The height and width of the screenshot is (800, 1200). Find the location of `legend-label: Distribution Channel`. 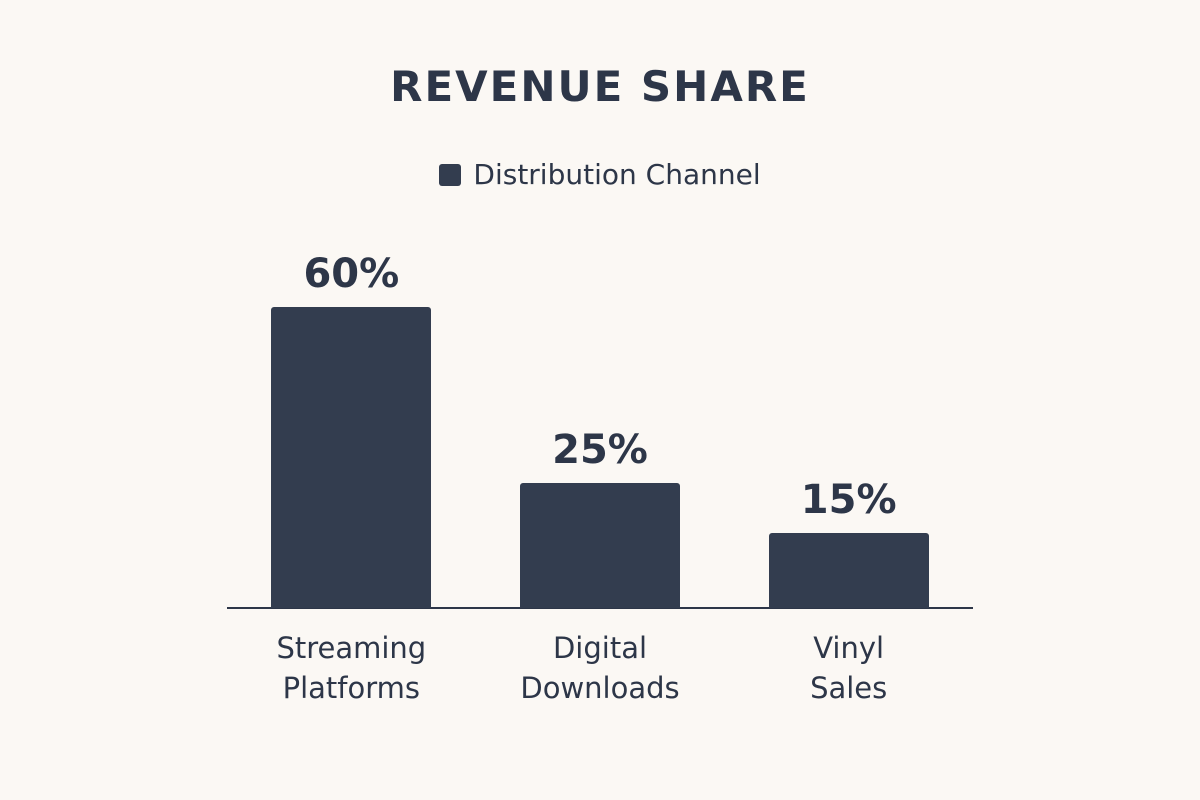

legend-label: Distribution Channel is located at coordinates (617, 174).